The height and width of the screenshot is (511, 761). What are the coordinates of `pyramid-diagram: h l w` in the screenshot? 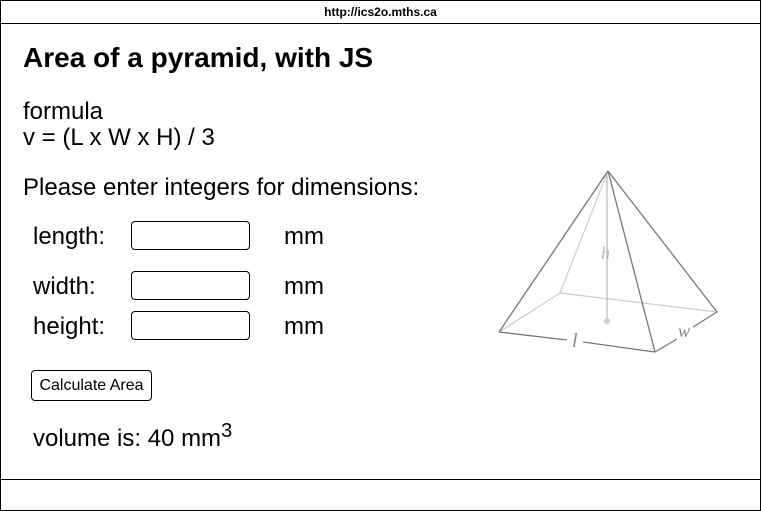 It's located at (608, 261).